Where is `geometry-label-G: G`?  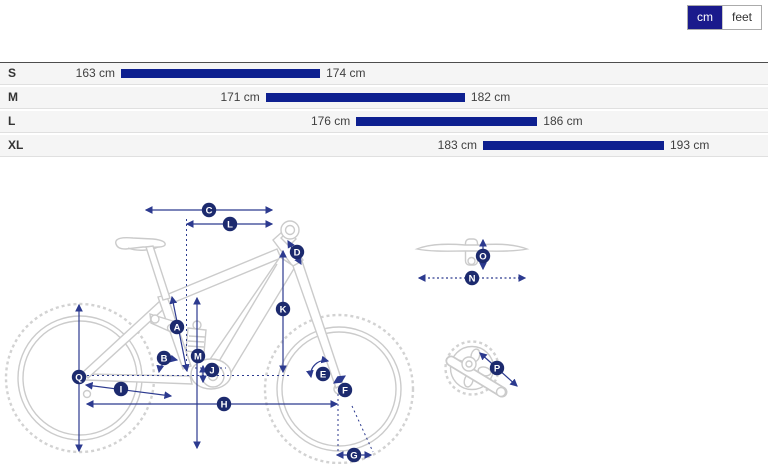 geometry-label-G: G is located at coordinates (354, 455).